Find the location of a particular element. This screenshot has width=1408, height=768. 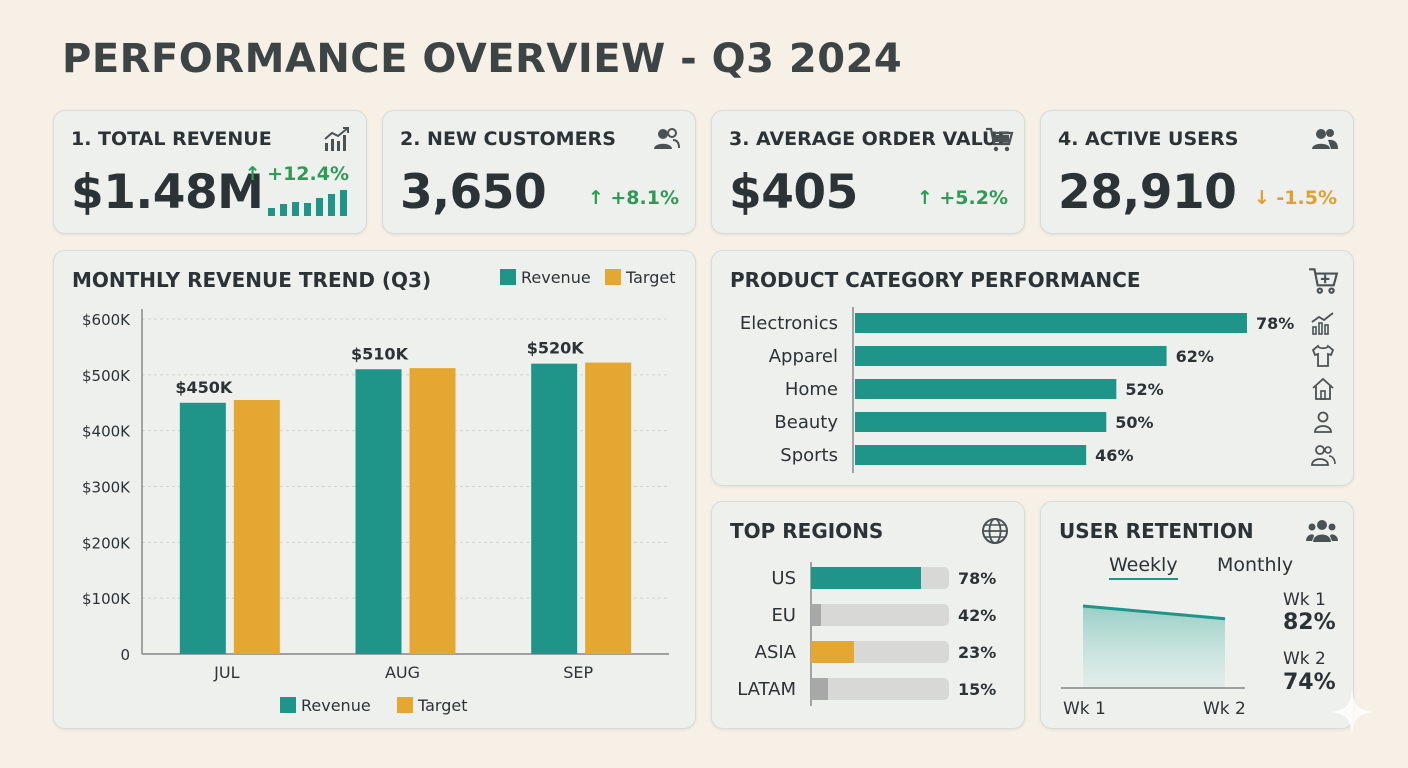

shirt-icon is located at coordinates (1323, 355).